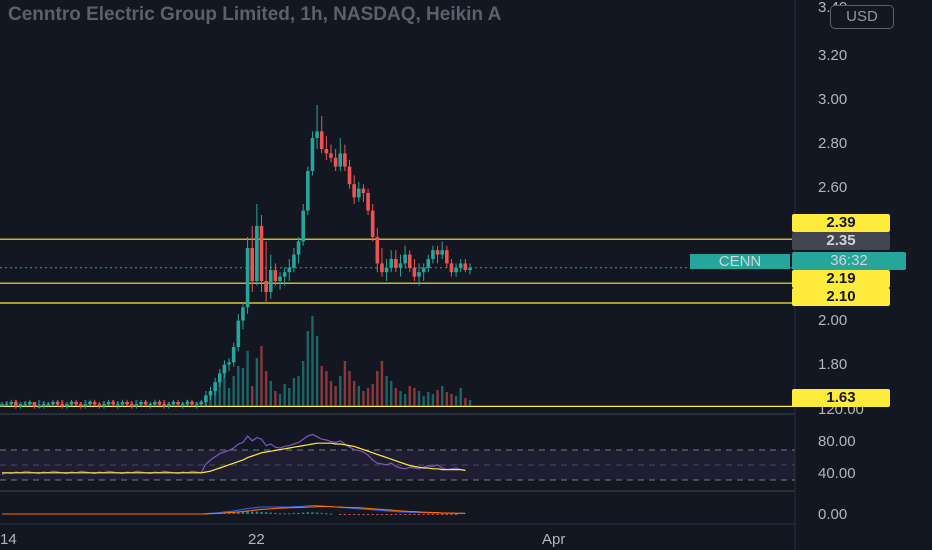 The image size is (932, 550). What do you see at coordinates (740, 261) in the screenshot?
I see `symbol-label: CENN` at bounding box center [740, 261].